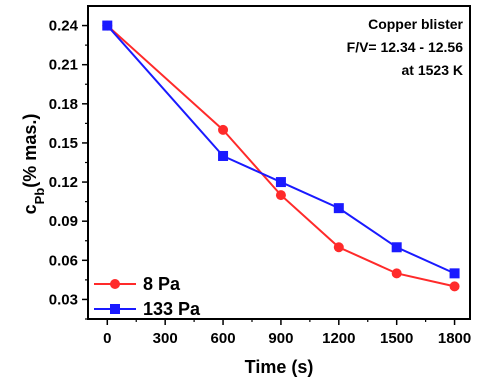 The width and height of the screenshot is (477, 380). What do you see at coordinates (338, 338) in the screenshot?
I see `x-tick-label: 1200` at bounding box center [338, 338].